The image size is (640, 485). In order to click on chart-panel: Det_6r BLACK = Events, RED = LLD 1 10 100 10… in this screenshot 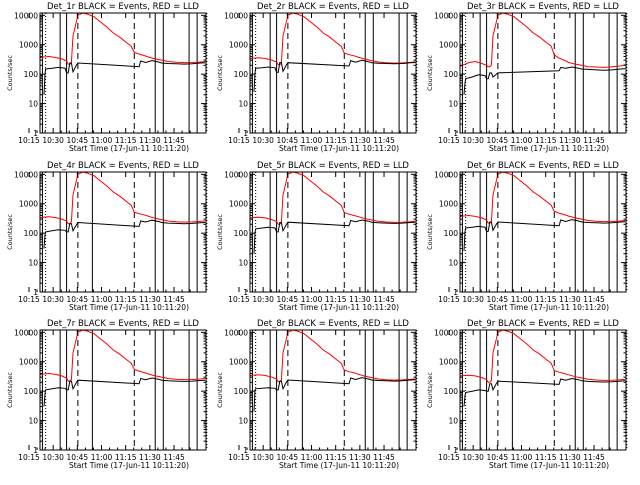, I will do `click(527, 236)`.